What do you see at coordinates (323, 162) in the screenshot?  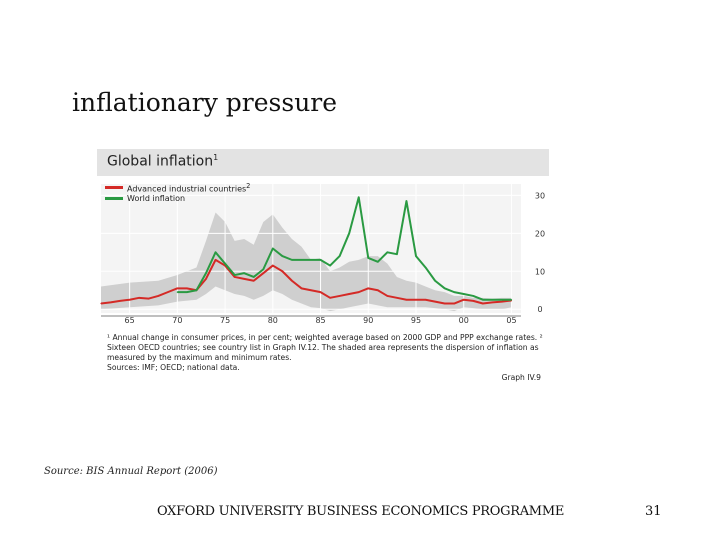 I see `chart-header: Global inflation1` at bounding box center [323, 162].